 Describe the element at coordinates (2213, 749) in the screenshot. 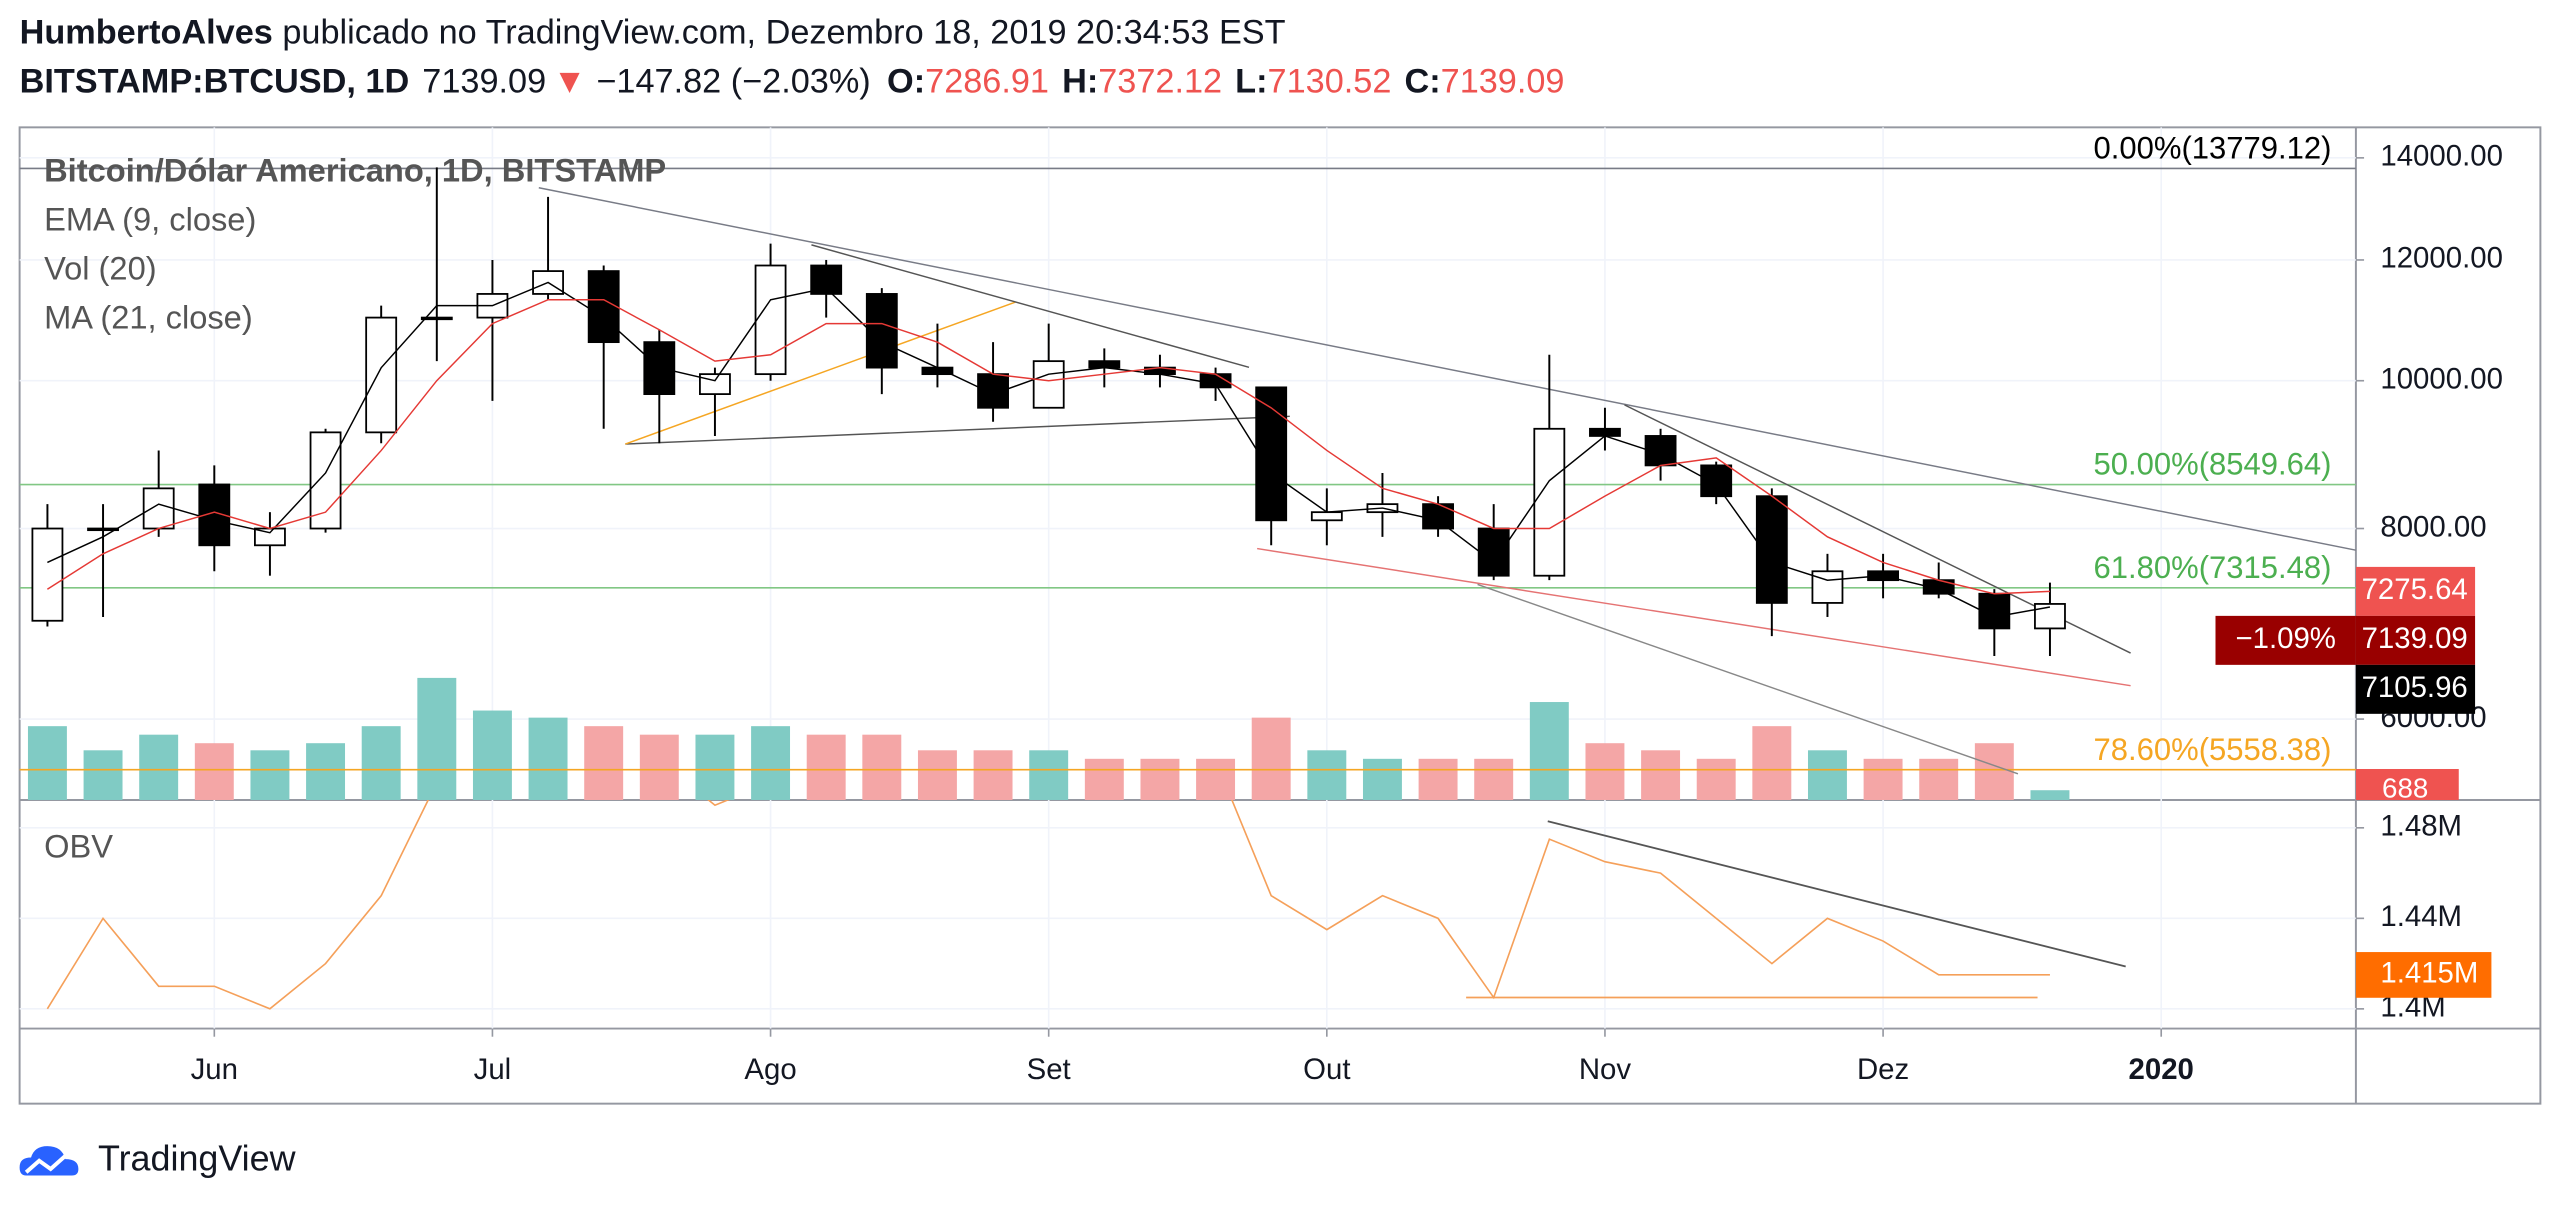

I see `fib-label: 78.60%(5558.38)` at that location.